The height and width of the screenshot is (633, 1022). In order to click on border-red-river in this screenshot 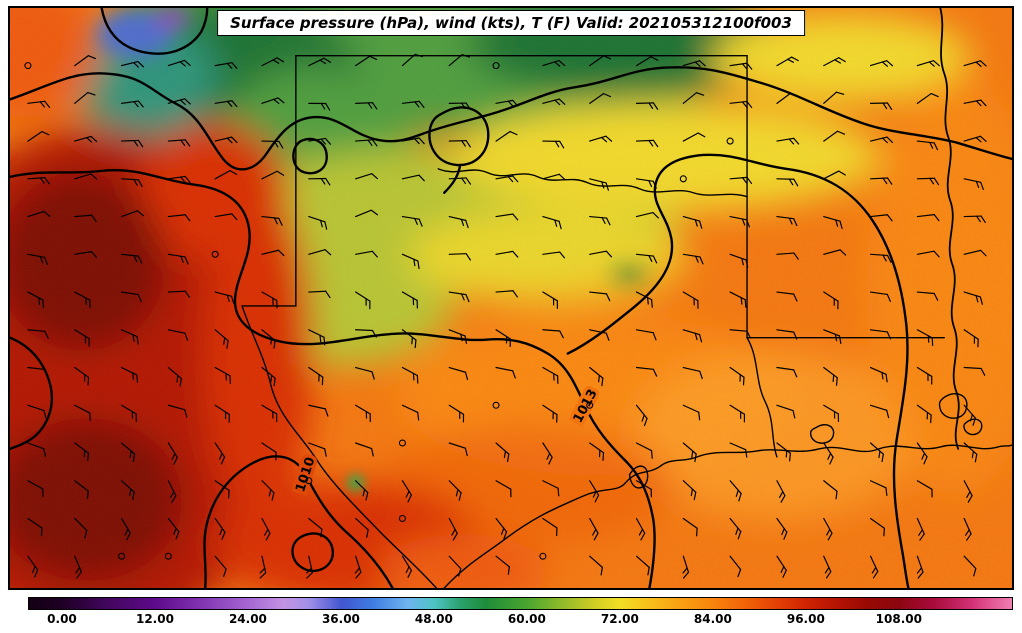, I will do `click(592, 183)`.